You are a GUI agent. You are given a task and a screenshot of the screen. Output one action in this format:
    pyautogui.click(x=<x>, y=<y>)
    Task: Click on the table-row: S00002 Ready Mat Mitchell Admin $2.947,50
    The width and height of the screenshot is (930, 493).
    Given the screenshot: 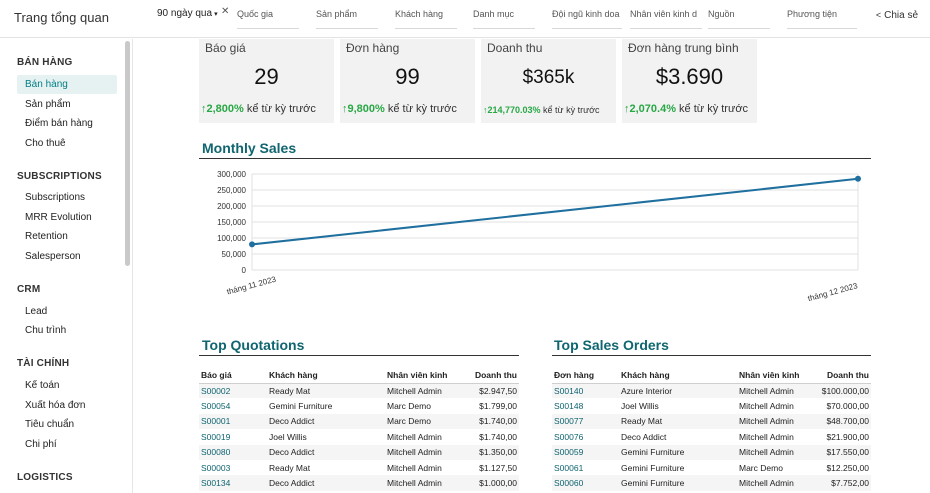 What is the action you would take?
    pyautogui.click(x=359, y=391)
    